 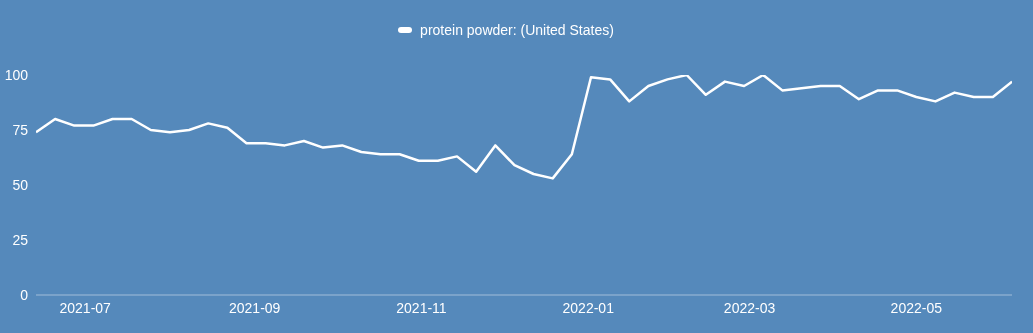 What do you see at coordinates (20, 129) in the screenshot?
I see `y-tick-label: 75` at bounding box center [20, 129].